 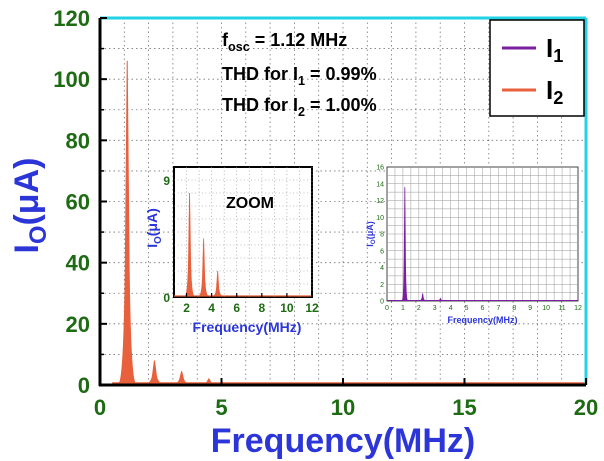 What do you see at coordinates (78, 324) in the screenshot?
I see `y-tick-label: 20` at bounding box center [78, 324].